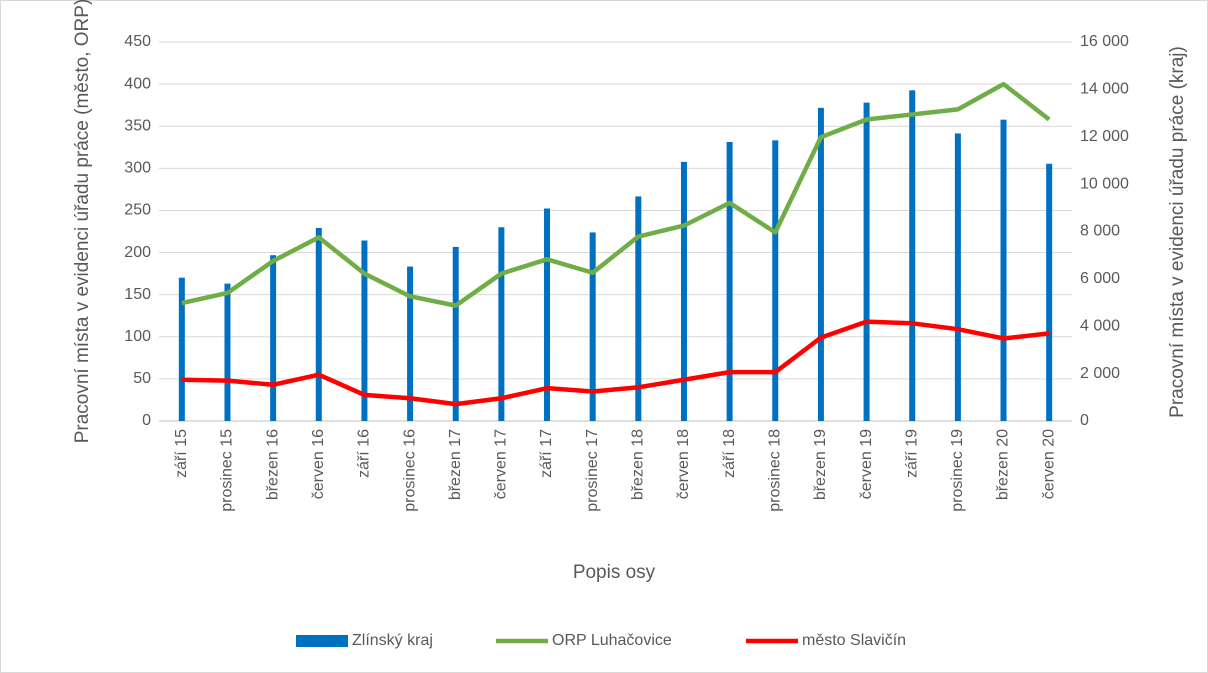 The height and width of the screenshot is (673, 1208). What do you see at coordinates (1100, 278) in the screenshot?
I see `y2-tick-label: 6 000` at bounding box center [1100, 278].